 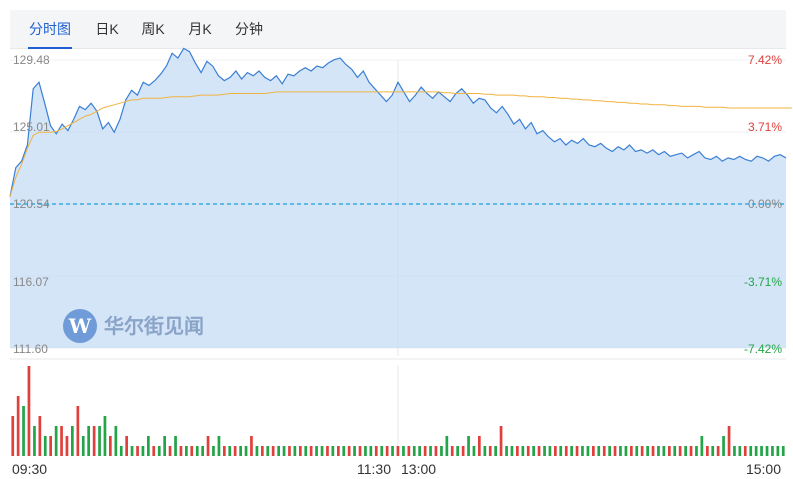 What do you see at coordinates (249, 29) in the screenshot?
I see `tab-minute: 分钟` at bounding box center [249, 29].